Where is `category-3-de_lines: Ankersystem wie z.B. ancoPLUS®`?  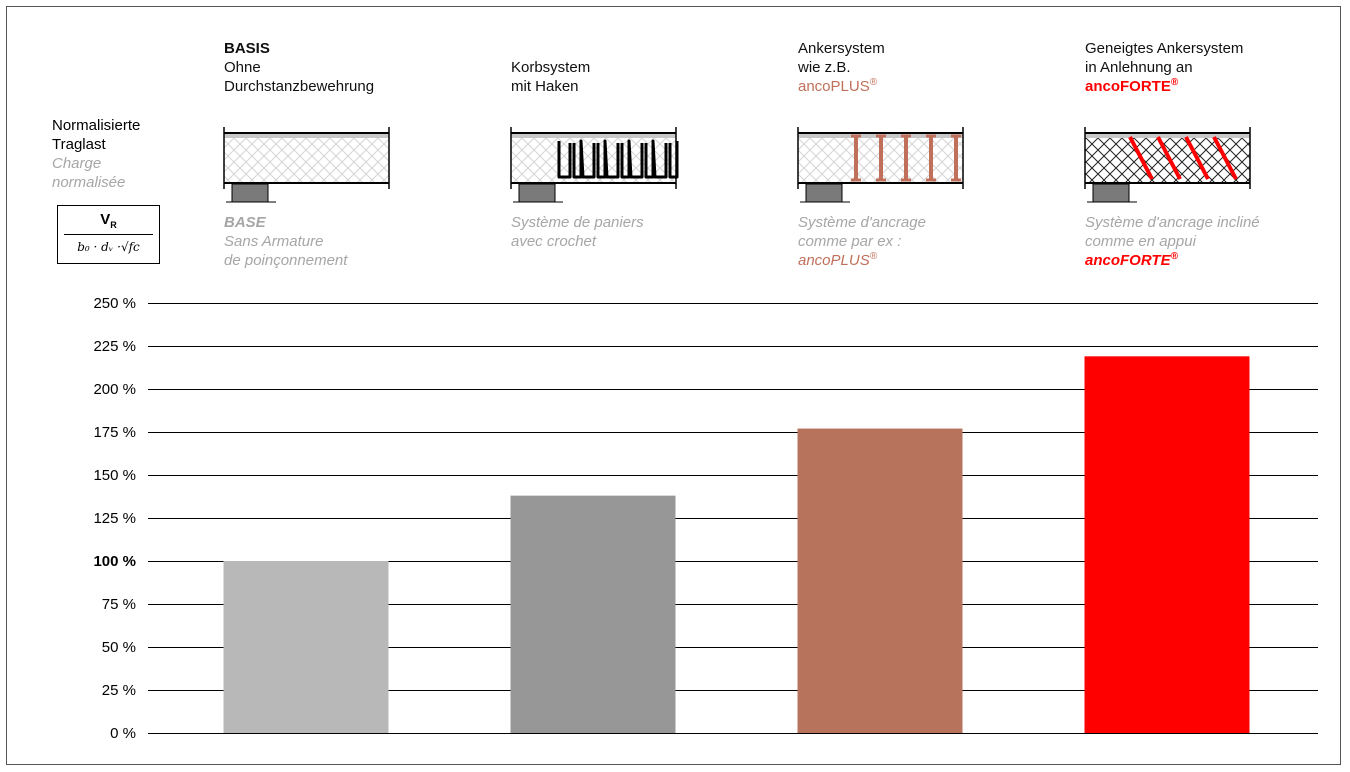 category-3-de_lines: Ankersystem wie z.B. ancoPLUS® is located at coordinates (841, 67).